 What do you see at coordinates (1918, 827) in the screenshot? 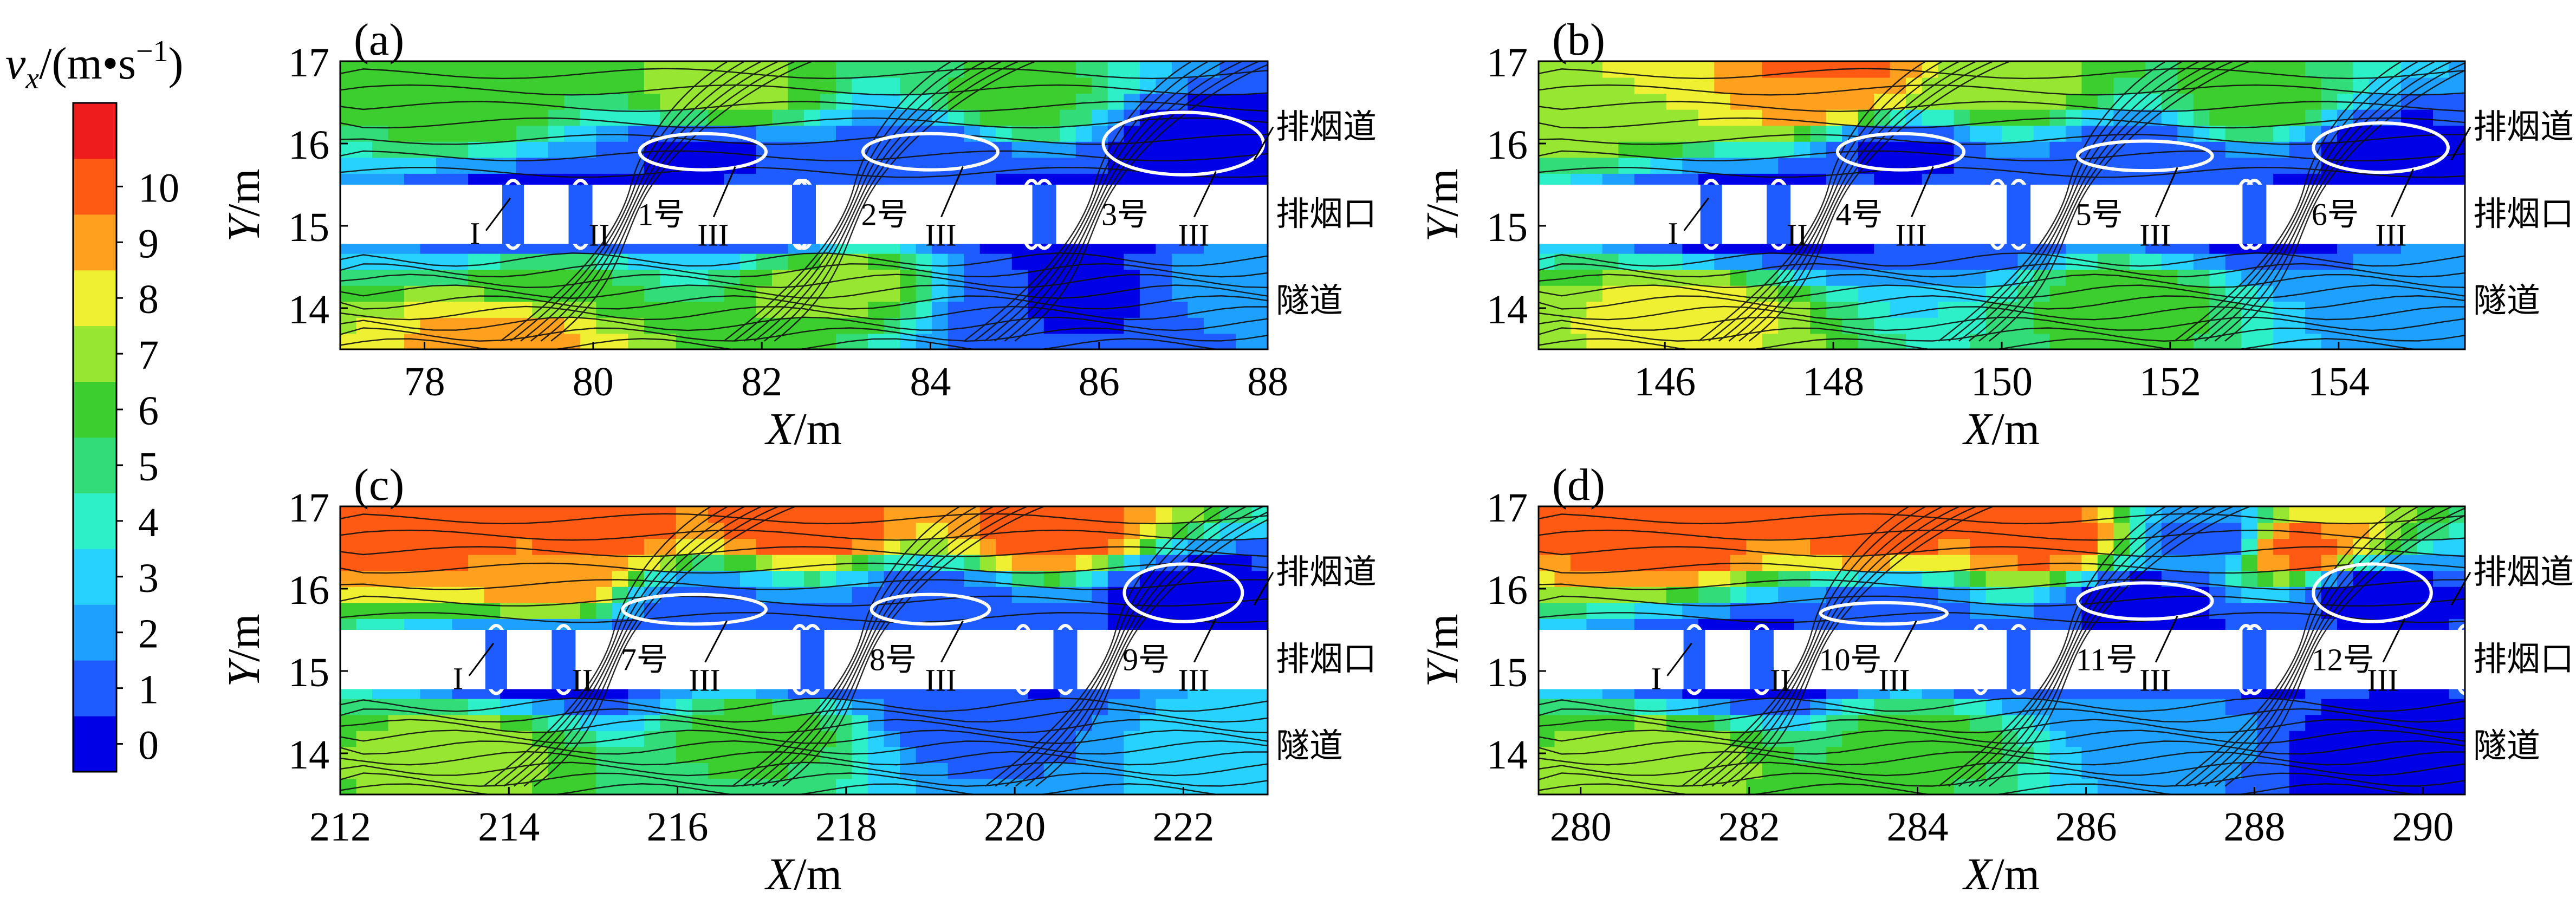
I see `x-tick-label: 284` at bounding box center [1918, 827].